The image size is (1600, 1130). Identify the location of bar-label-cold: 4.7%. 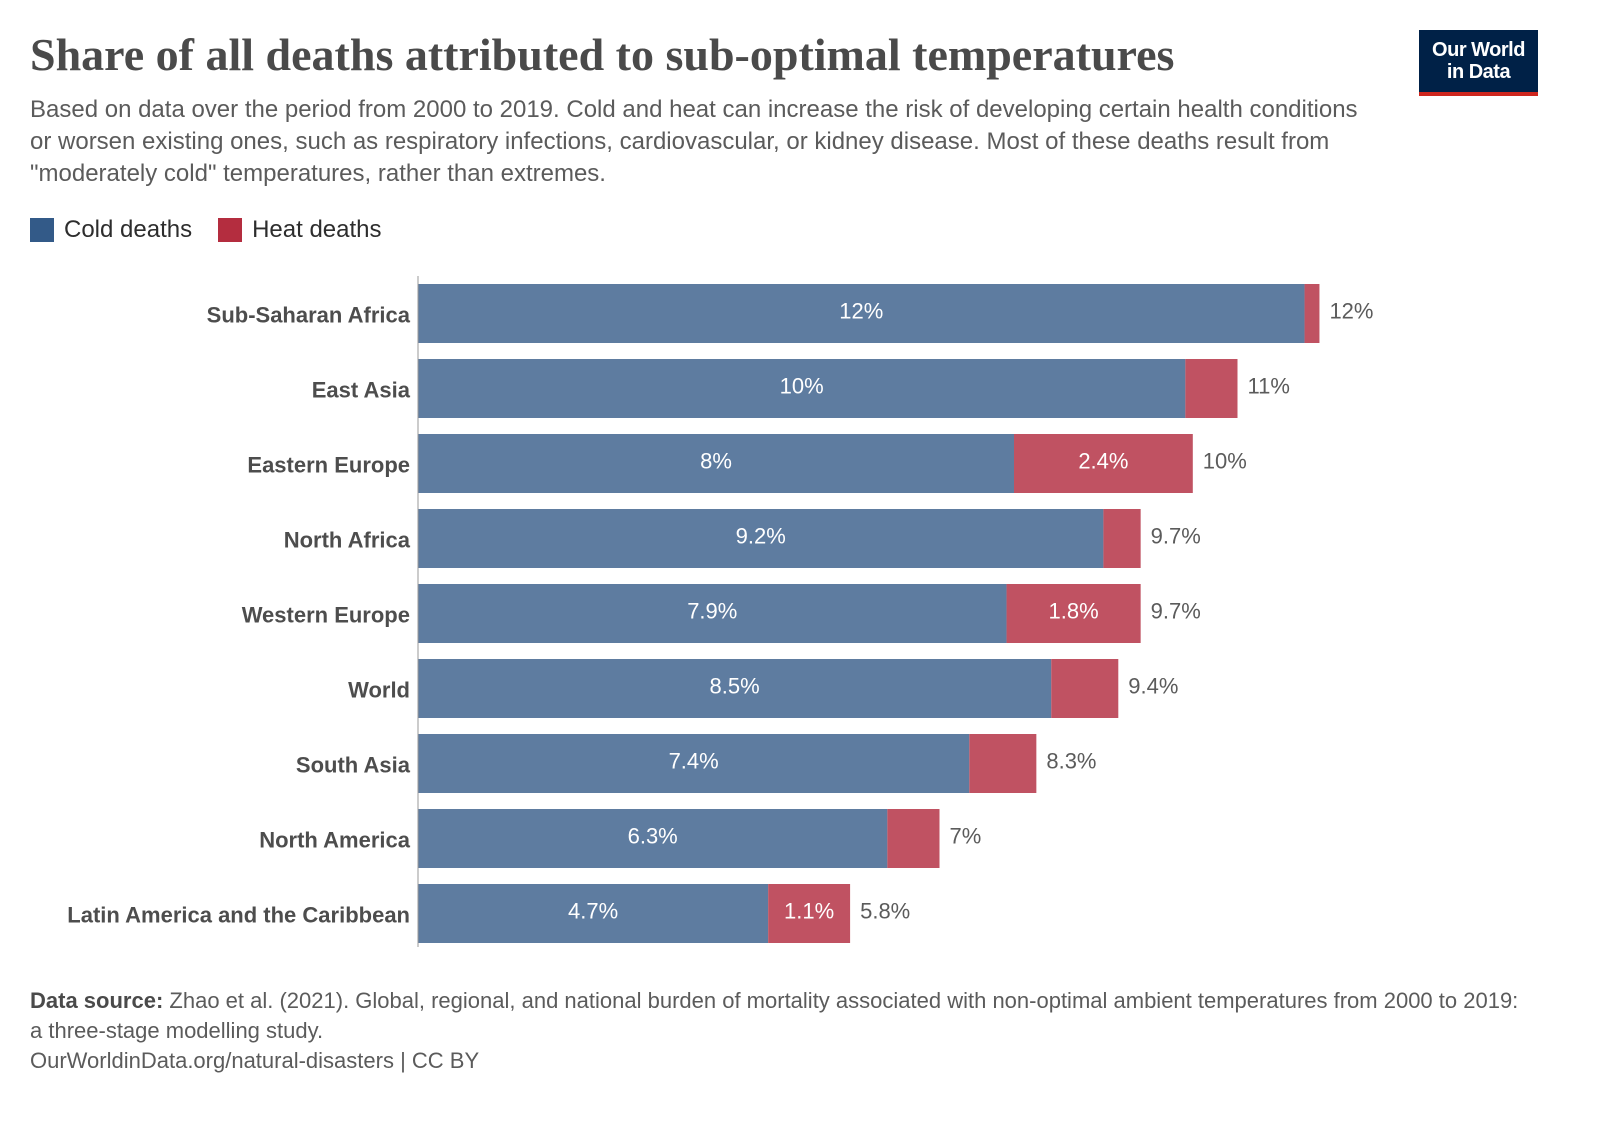
(593, 910).